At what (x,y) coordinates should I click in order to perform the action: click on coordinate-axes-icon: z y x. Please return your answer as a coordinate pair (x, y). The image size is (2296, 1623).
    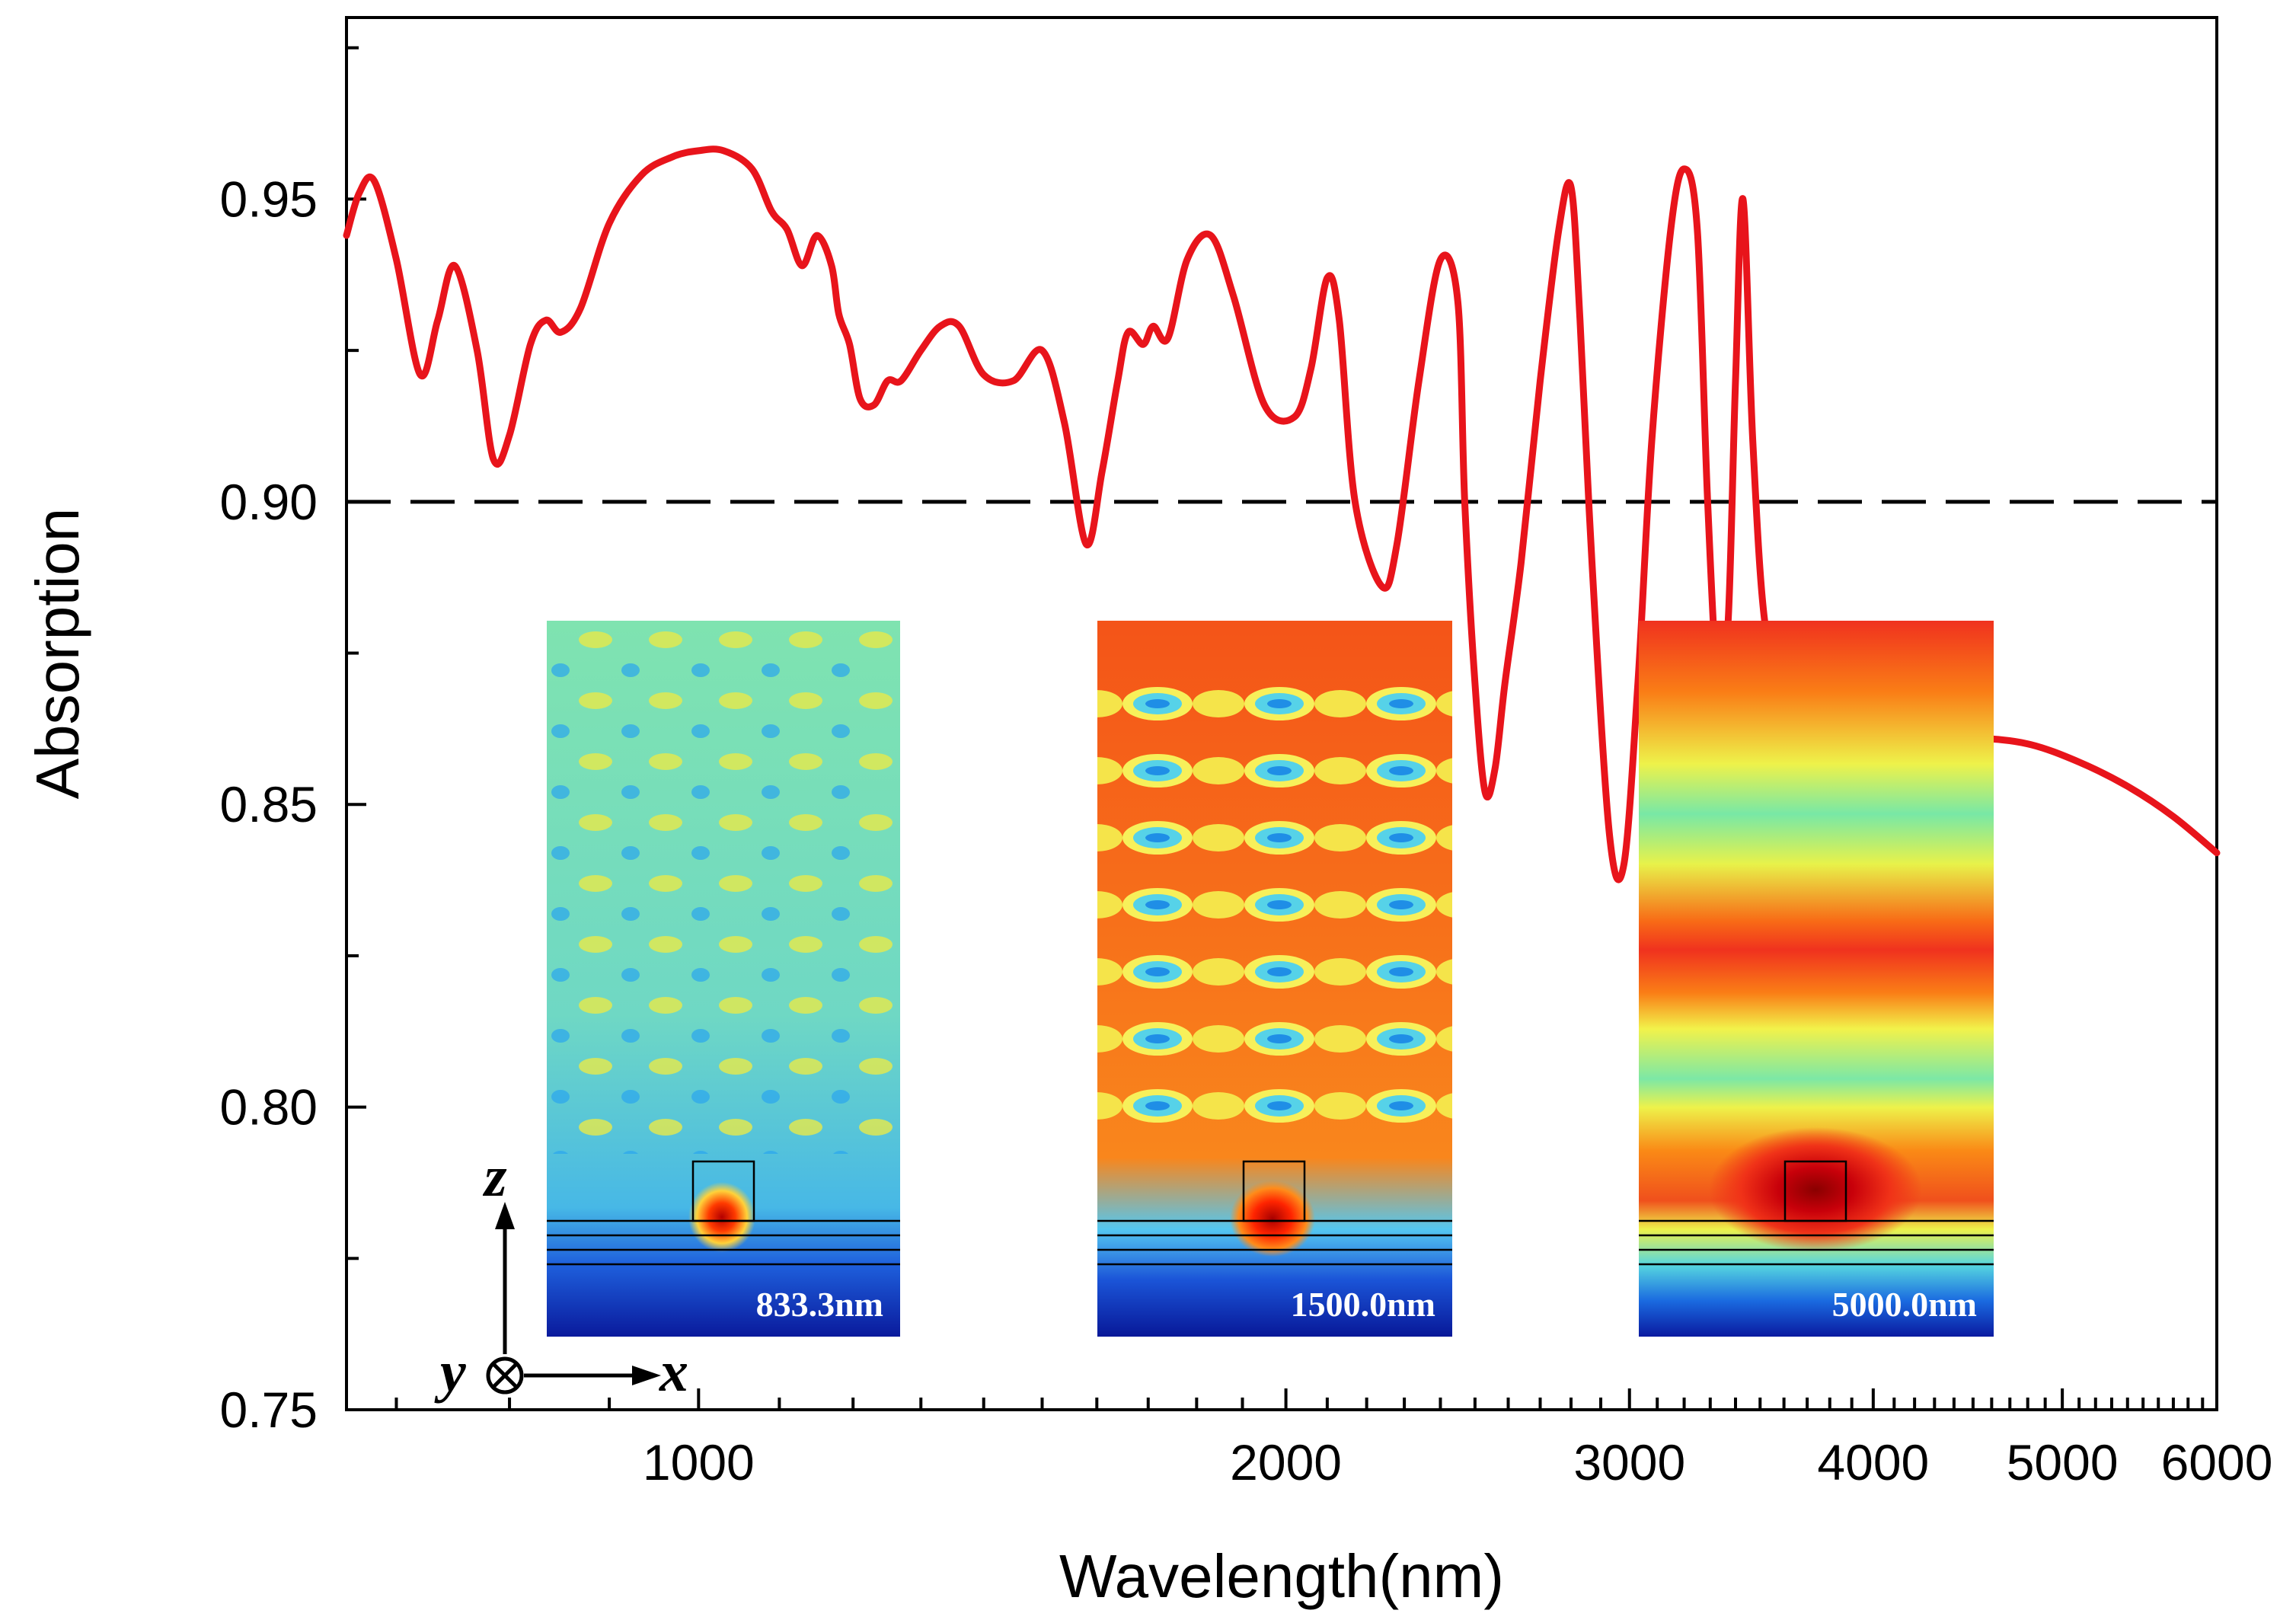
    Looking at the image, I should click on (561, 1274).